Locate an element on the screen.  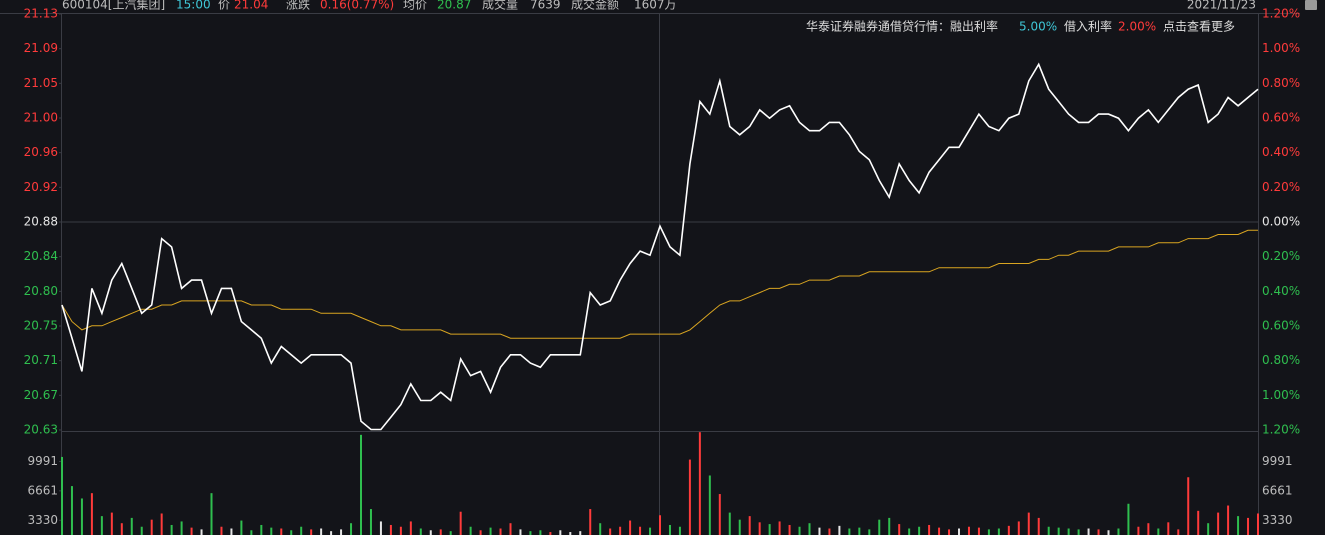
change: 0.16(0.77%) is located at coordinates (357, 6).